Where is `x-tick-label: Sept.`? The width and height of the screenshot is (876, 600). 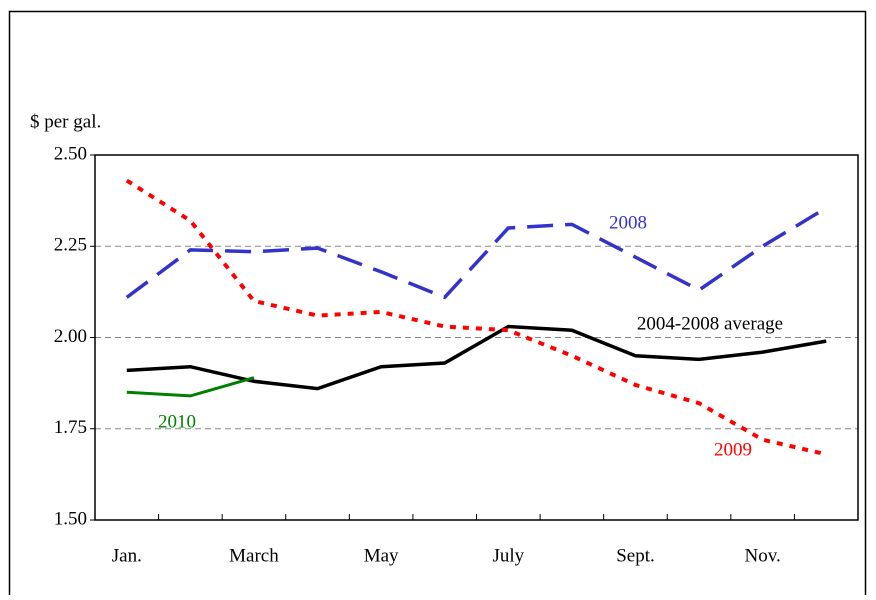
x-tick-label: Sept. is located at coordinates (635, 555).